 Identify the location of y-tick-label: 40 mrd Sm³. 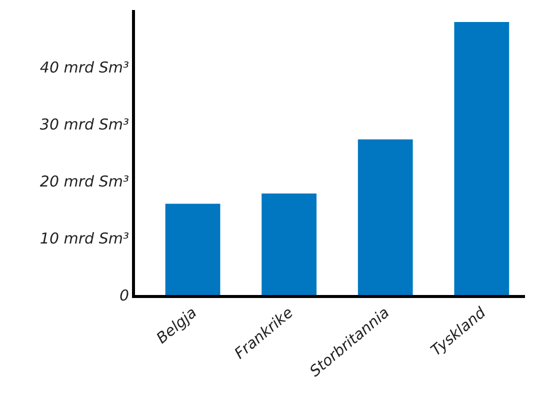
(84, 67).